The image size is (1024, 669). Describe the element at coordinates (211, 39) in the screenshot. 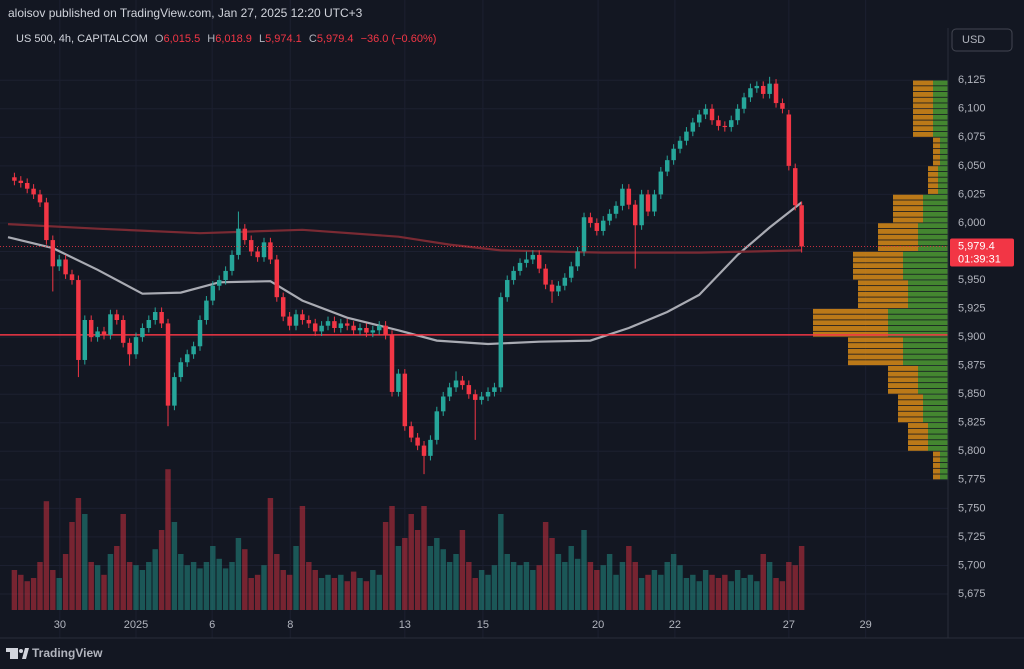

I see `legend-key: H` at that location.